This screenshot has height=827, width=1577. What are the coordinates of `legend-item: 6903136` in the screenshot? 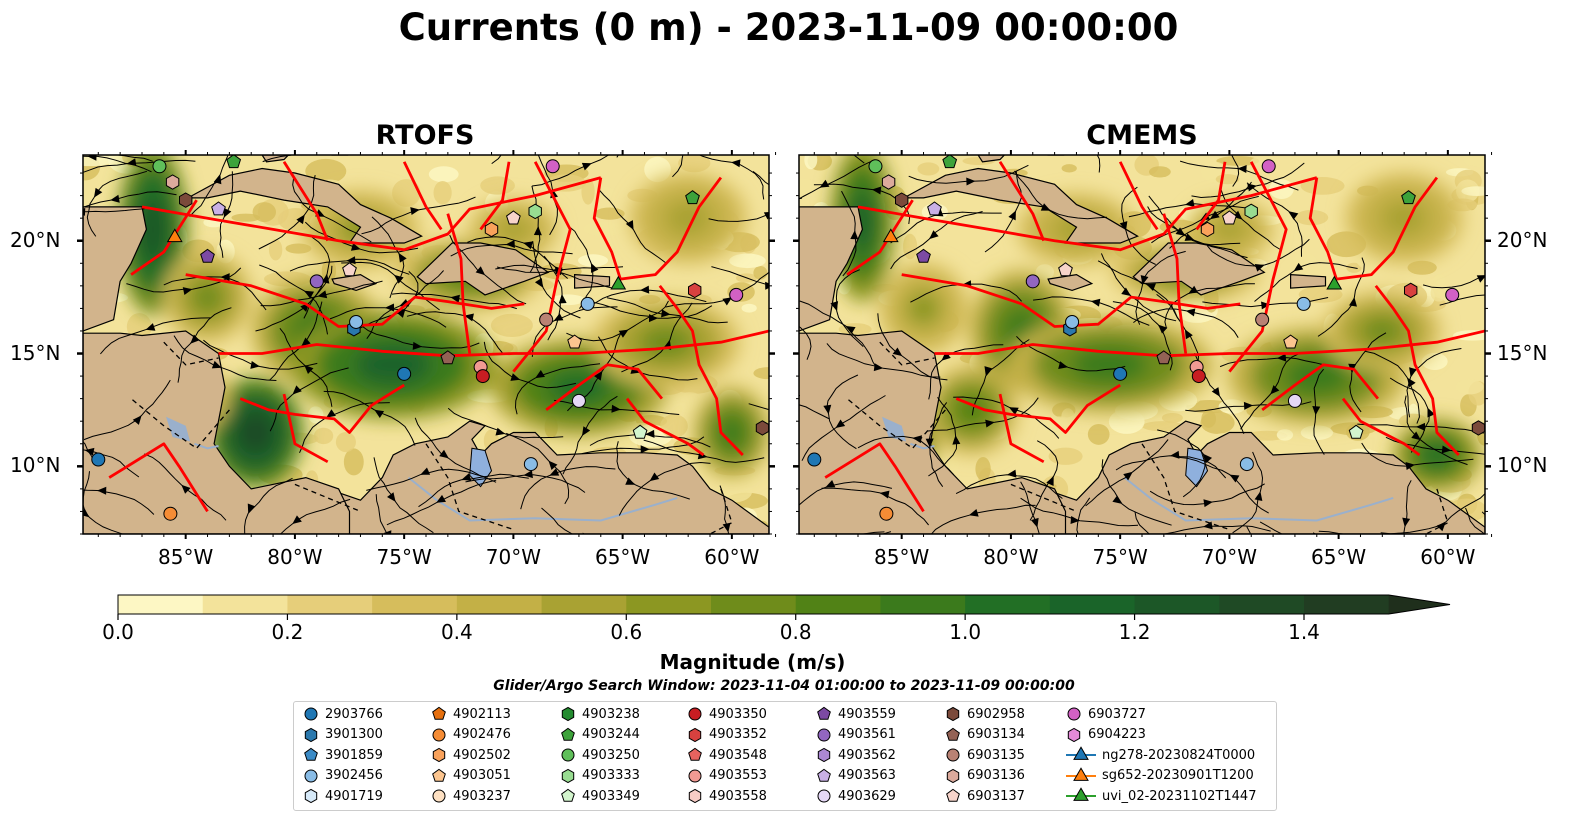 It's located at (985, 776).